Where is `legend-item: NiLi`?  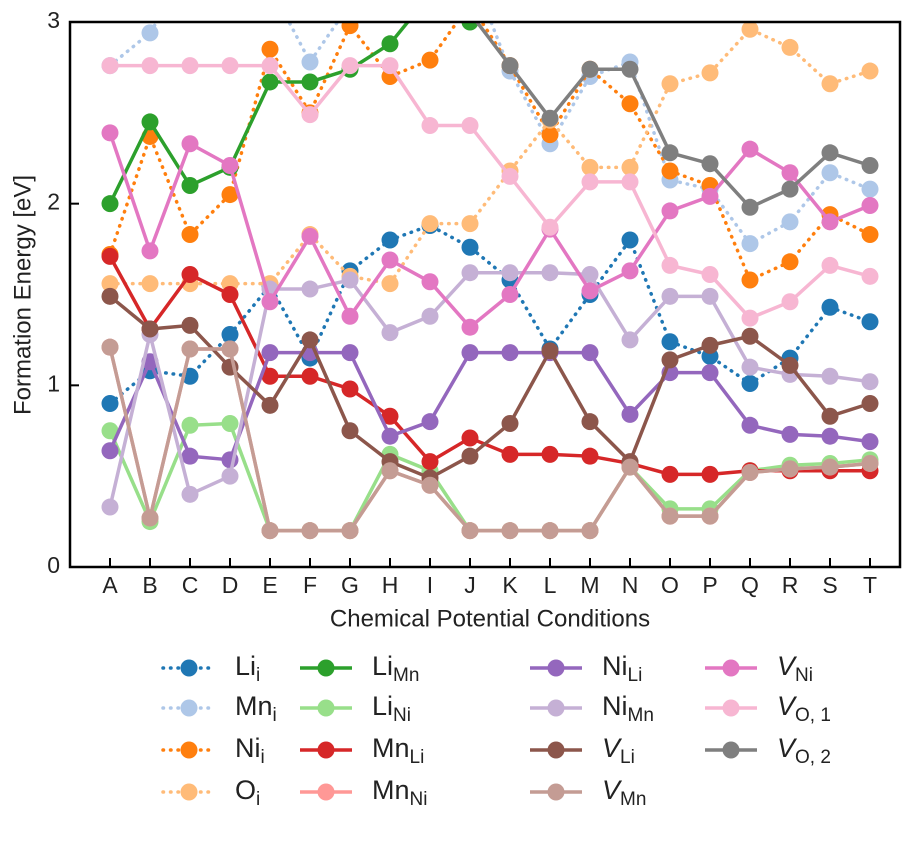
legend-item: NiLi is located at coordinates (586, 668).